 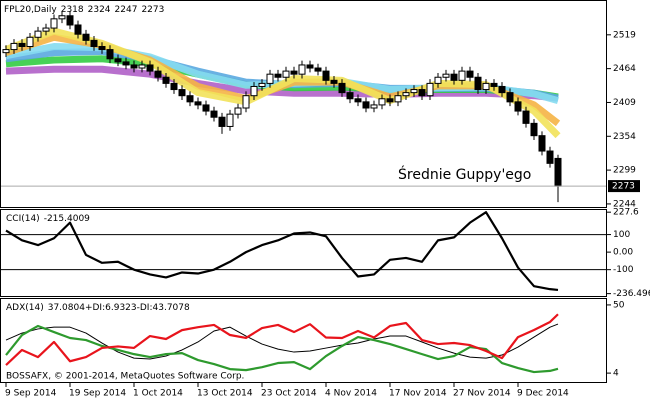 I want to click on header-part: 6.9323, so click(x=121, y=308).